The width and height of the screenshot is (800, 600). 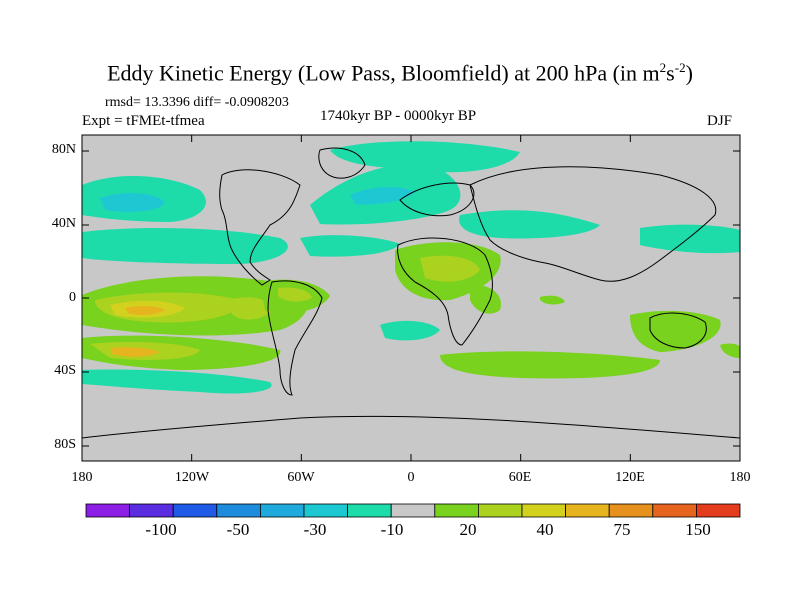 I want to click on pos-region-africa-east, so click(x=485, y=299).